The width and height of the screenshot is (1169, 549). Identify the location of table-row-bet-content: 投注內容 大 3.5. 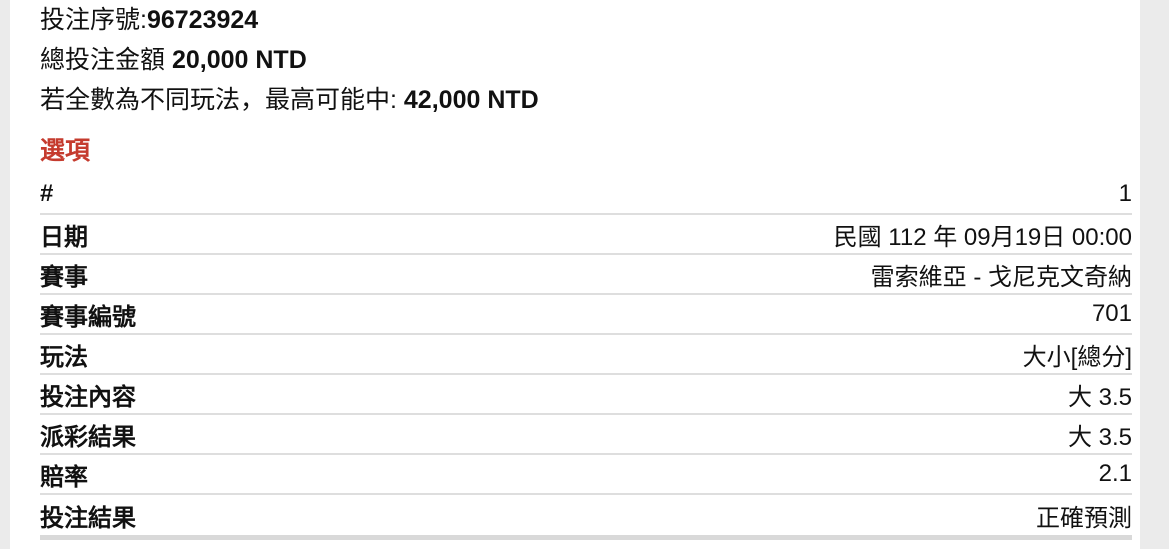
(586, 395).